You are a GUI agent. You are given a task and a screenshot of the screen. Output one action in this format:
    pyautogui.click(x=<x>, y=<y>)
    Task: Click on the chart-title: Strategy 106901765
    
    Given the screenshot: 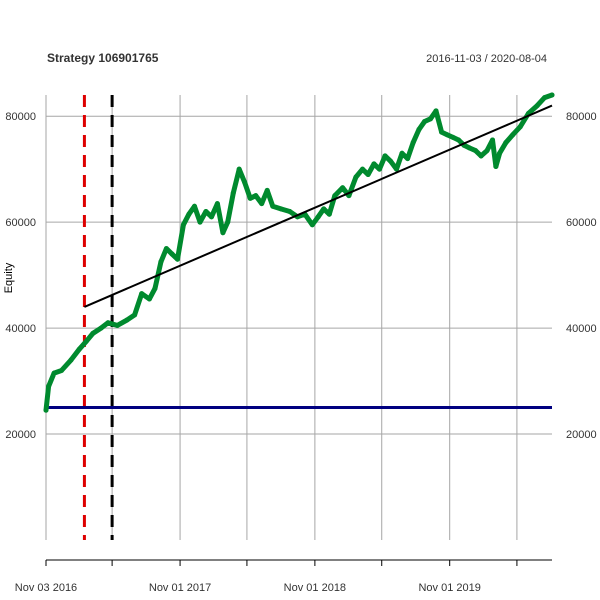 What is the action you would take?
    pyautogui.click(x=103, y=58)
    